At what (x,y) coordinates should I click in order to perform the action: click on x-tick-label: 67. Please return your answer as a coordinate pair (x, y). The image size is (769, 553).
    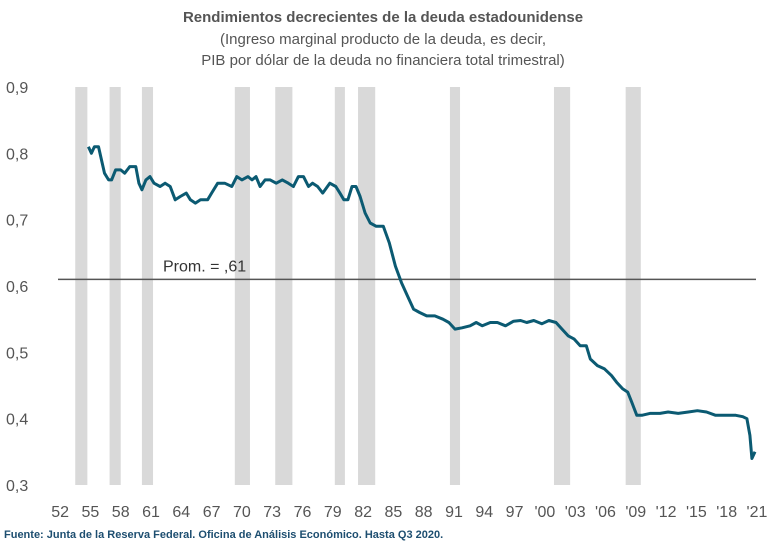
    Looking at the image, I should click on (212, 512).